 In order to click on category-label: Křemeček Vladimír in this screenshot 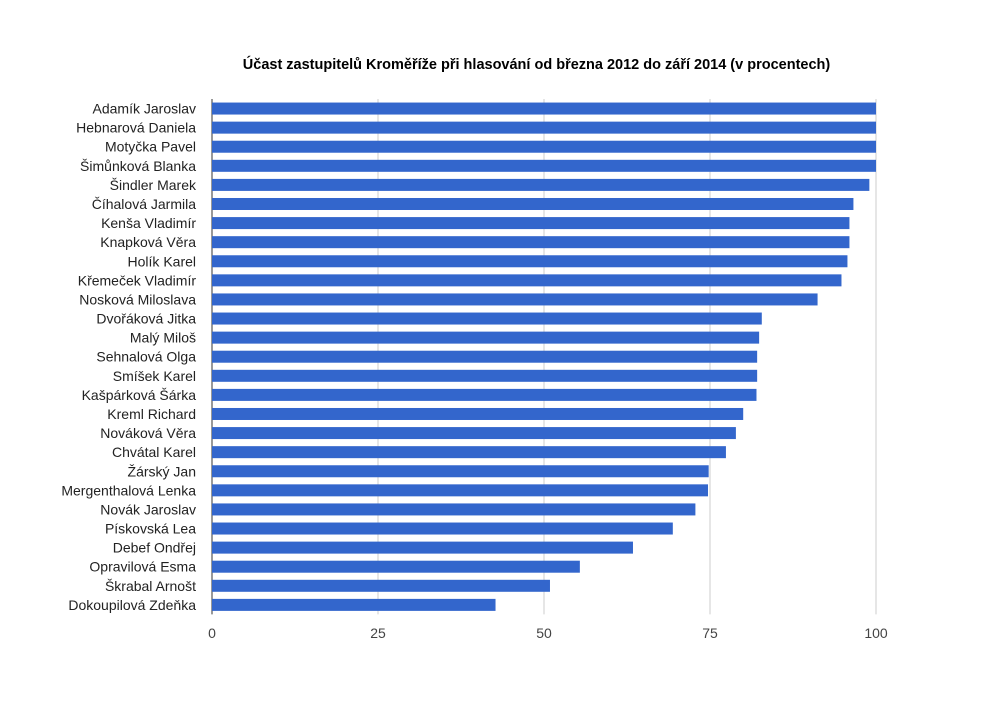, I will do `click(137, 280)`.